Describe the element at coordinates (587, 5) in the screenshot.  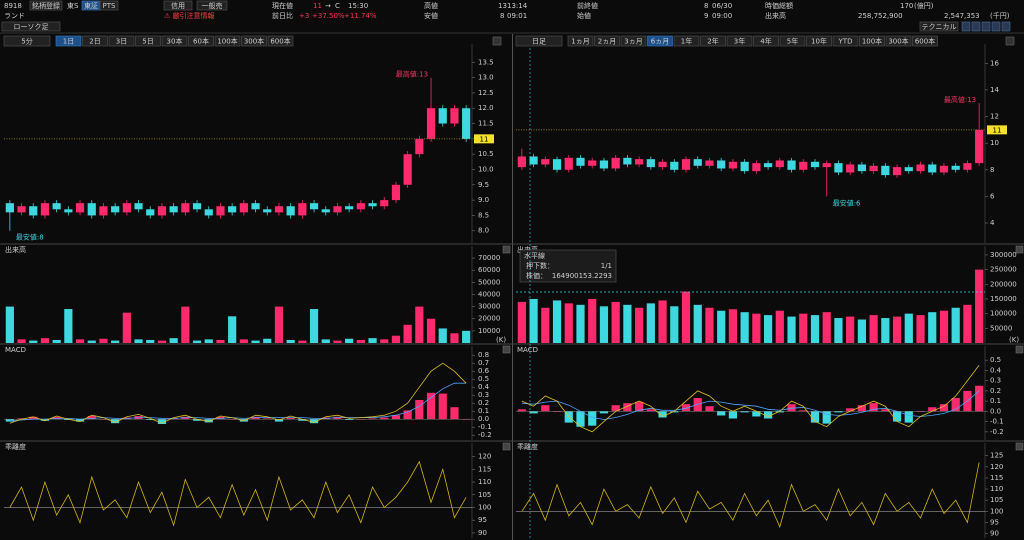
I see `quote-prev-label: 前終値` at that location.